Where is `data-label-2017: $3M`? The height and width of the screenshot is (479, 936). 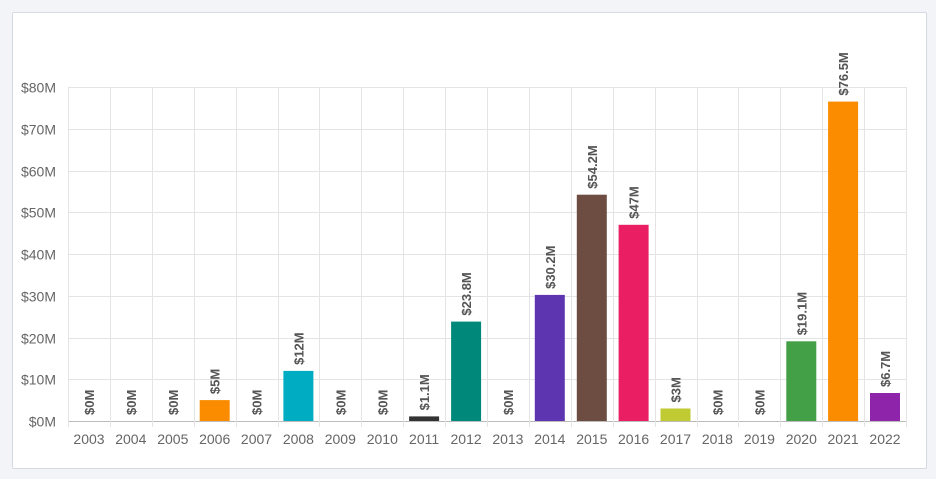
data-label-2017: $3M is located at coordinates (676, 389).